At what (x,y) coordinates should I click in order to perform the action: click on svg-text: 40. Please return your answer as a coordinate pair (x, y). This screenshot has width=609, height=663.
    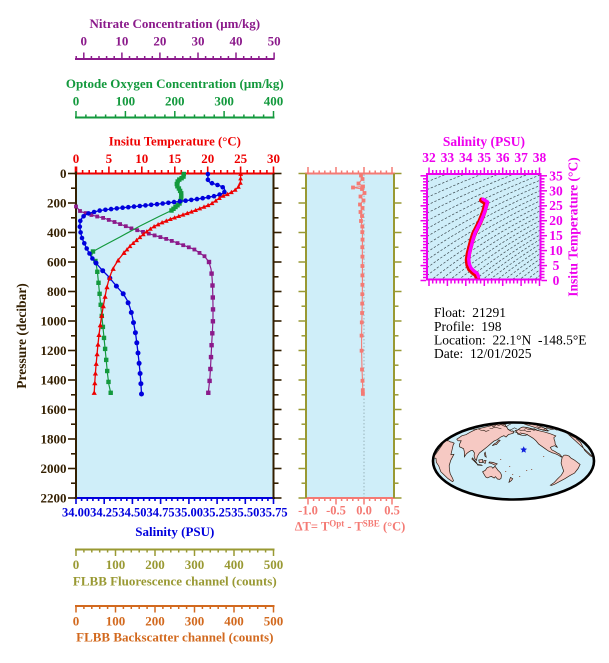
    Looking at the image, I should click on (236, 41).